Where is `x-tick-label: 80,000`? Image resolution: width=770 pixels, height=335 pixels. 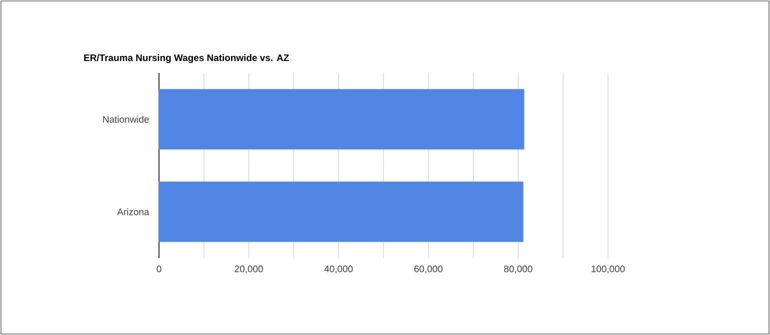
x-tick-label: 80,000 is located at coordinates (518, 270).